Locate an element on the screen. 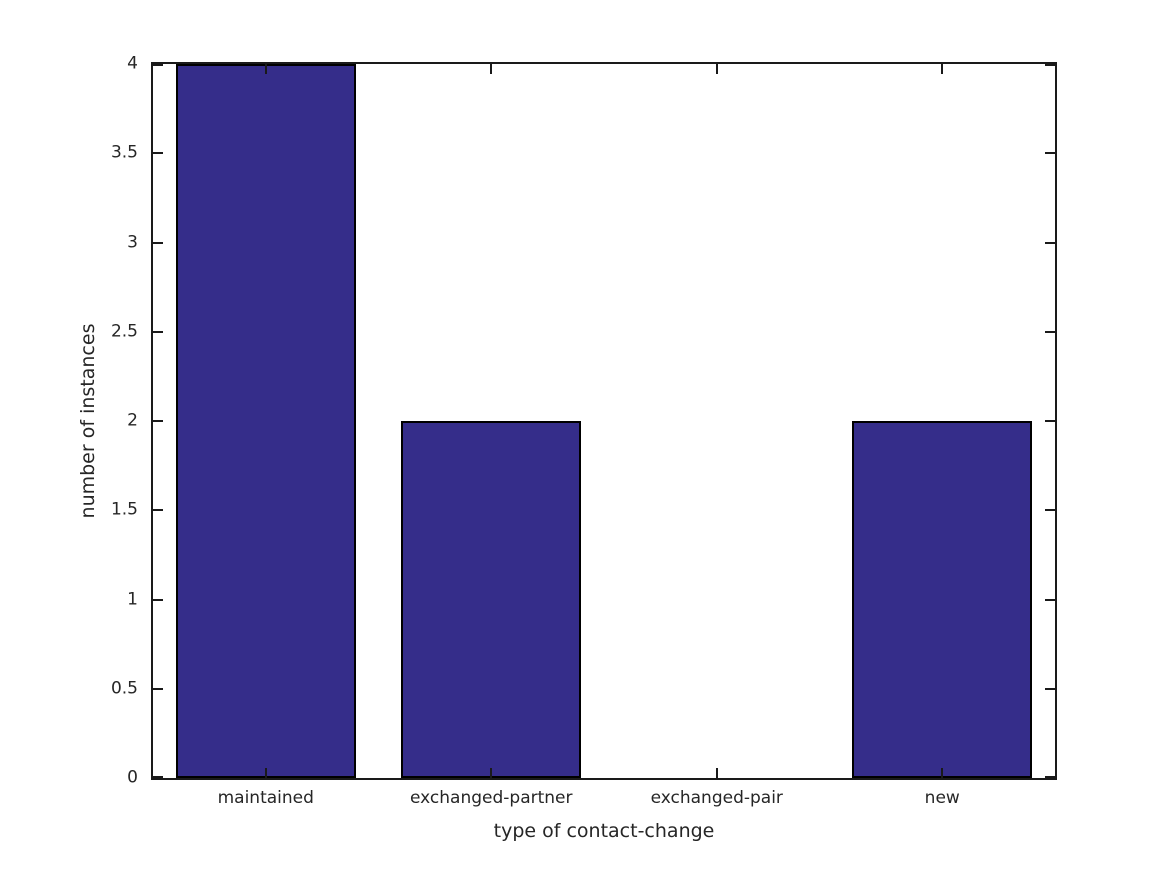  y-tick-label: 1.5 is located at coordinates (124, 509).